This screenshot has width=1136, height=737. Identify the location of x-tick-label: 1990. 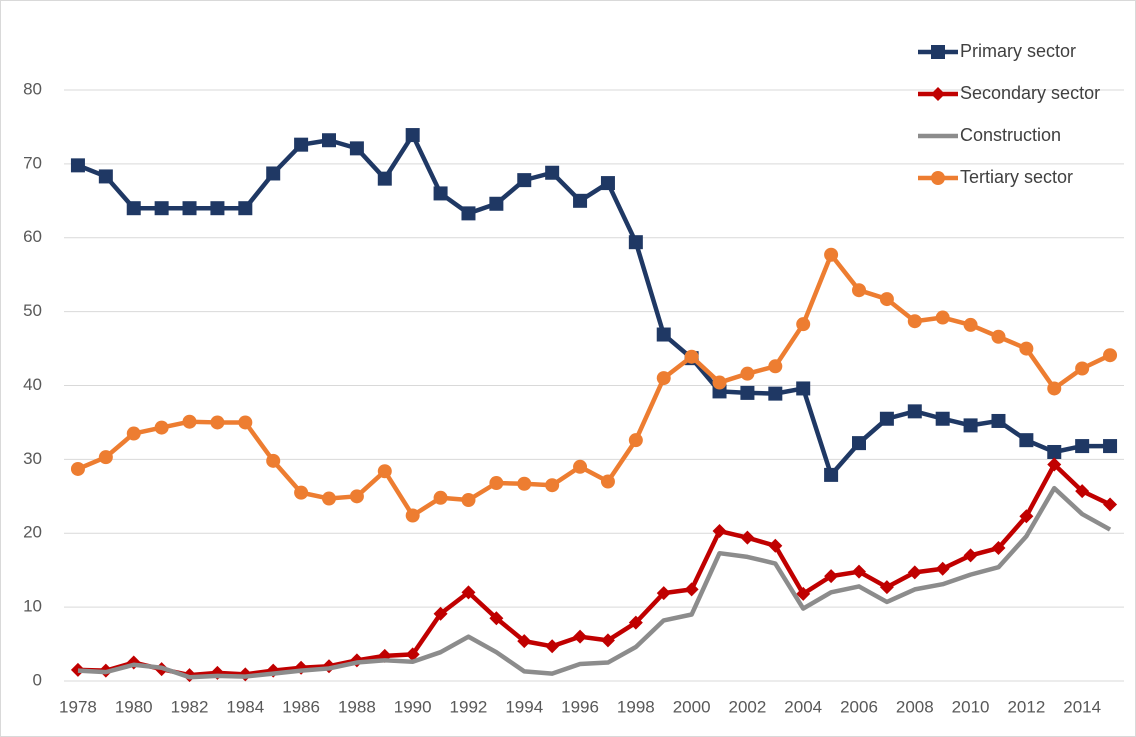
(413, 706).